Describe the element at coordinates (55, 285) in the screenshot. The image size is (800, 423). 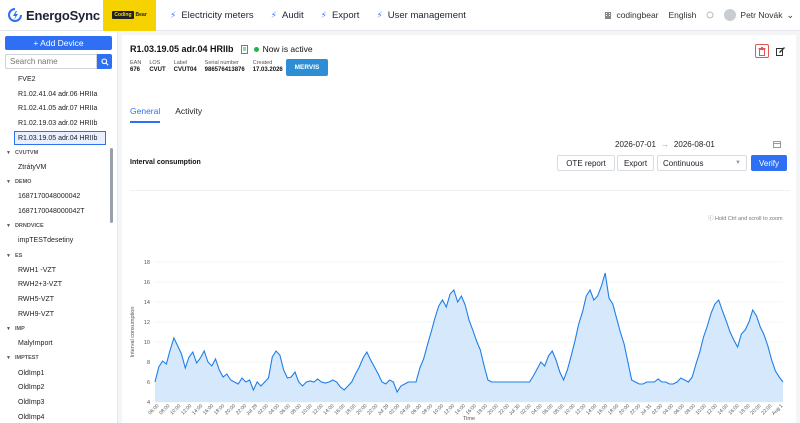
I see `tree-item: RWH2+3-VZT` at that location.